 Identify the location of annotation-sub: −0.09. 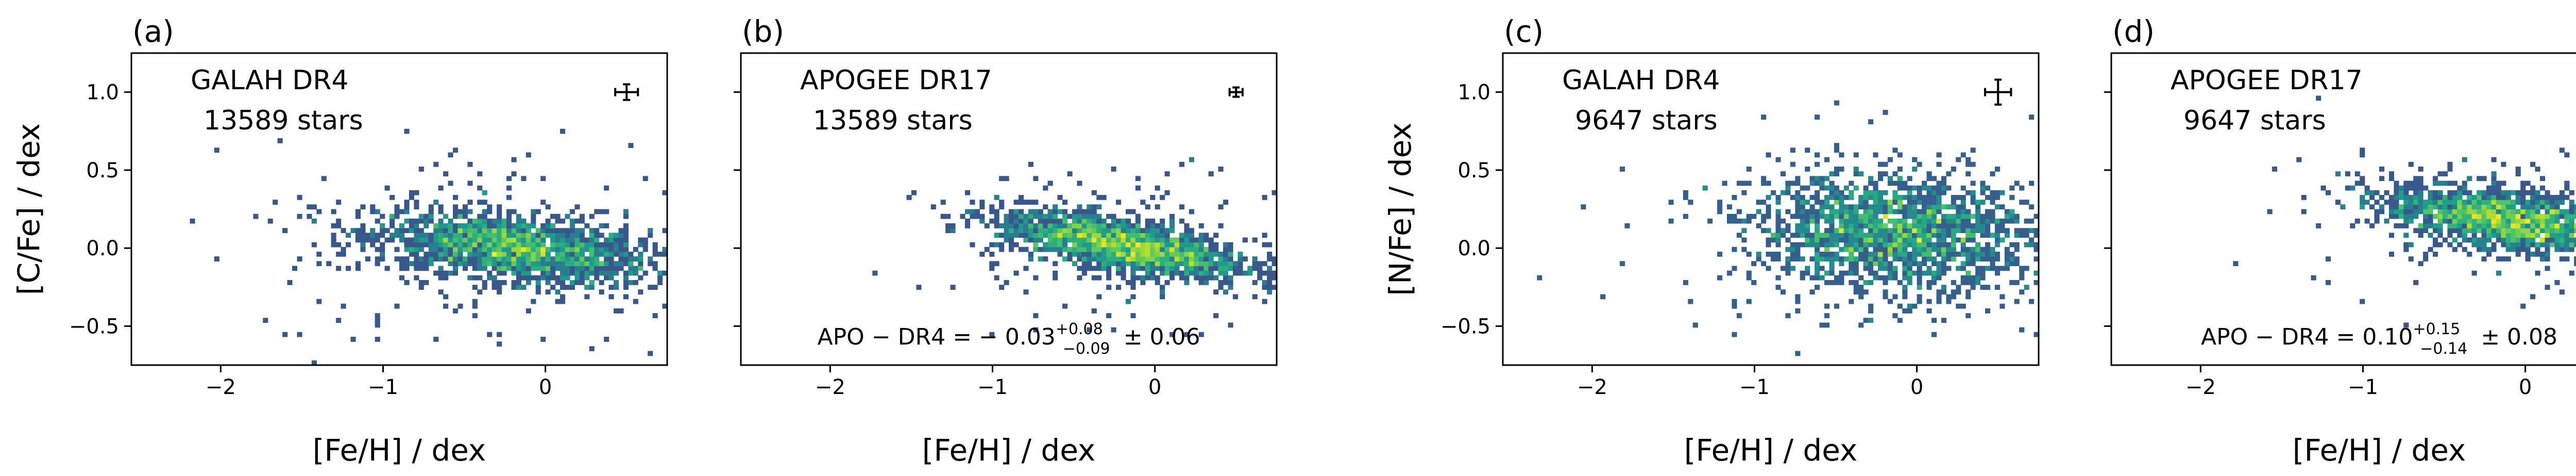
(1086, 349).